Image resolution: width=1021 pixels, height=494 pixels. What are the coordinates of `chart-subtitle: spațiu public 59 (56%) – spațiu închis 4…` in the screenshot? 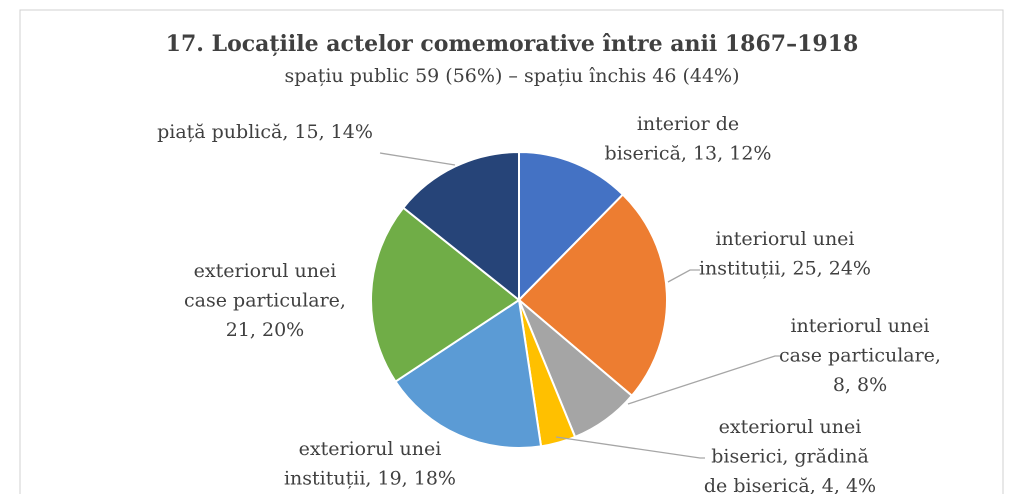 It's located at (511, 76).